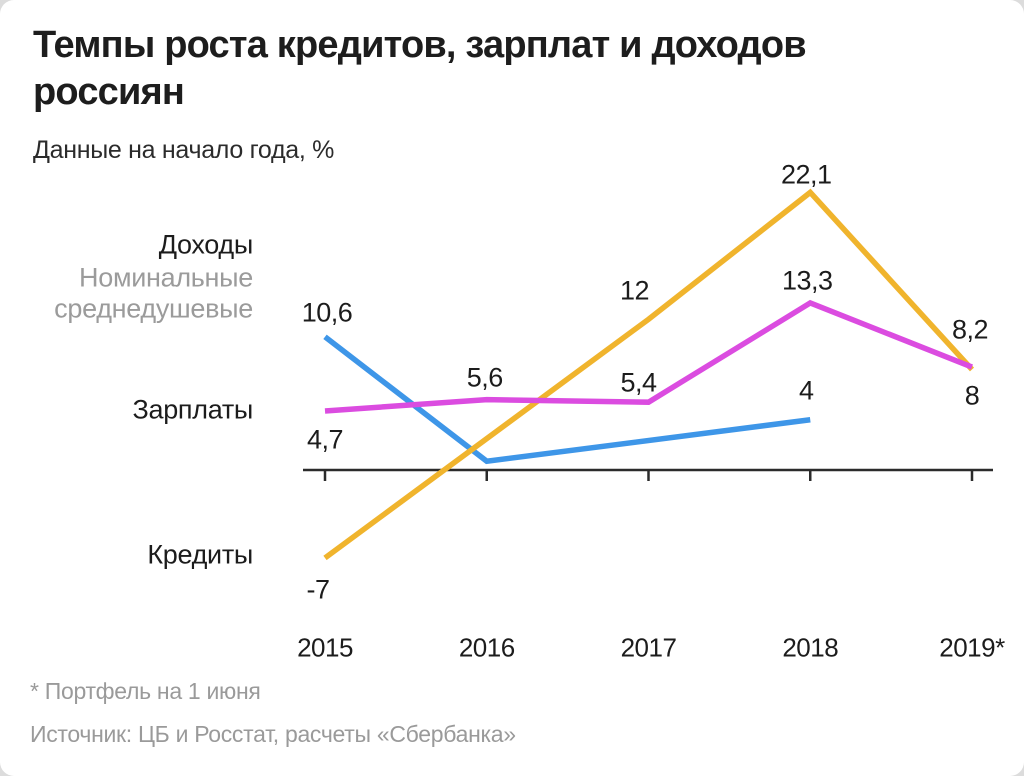 The width and height of the screenshot is (1024, 776). Describe the element at coordinates (485, 377) in the screenshot. I see `data-label-salaries-2016: 5,6` at that location.